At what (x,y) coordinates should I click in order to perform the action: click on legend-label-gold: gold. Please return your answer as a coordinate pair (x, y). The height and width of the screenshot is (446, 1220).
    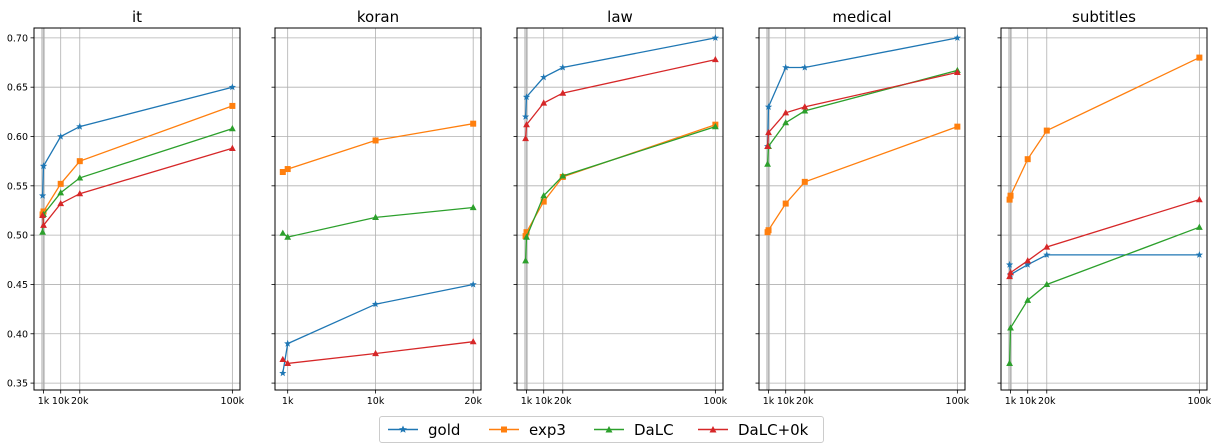
    Looking at the image, I should click on (444, 430).